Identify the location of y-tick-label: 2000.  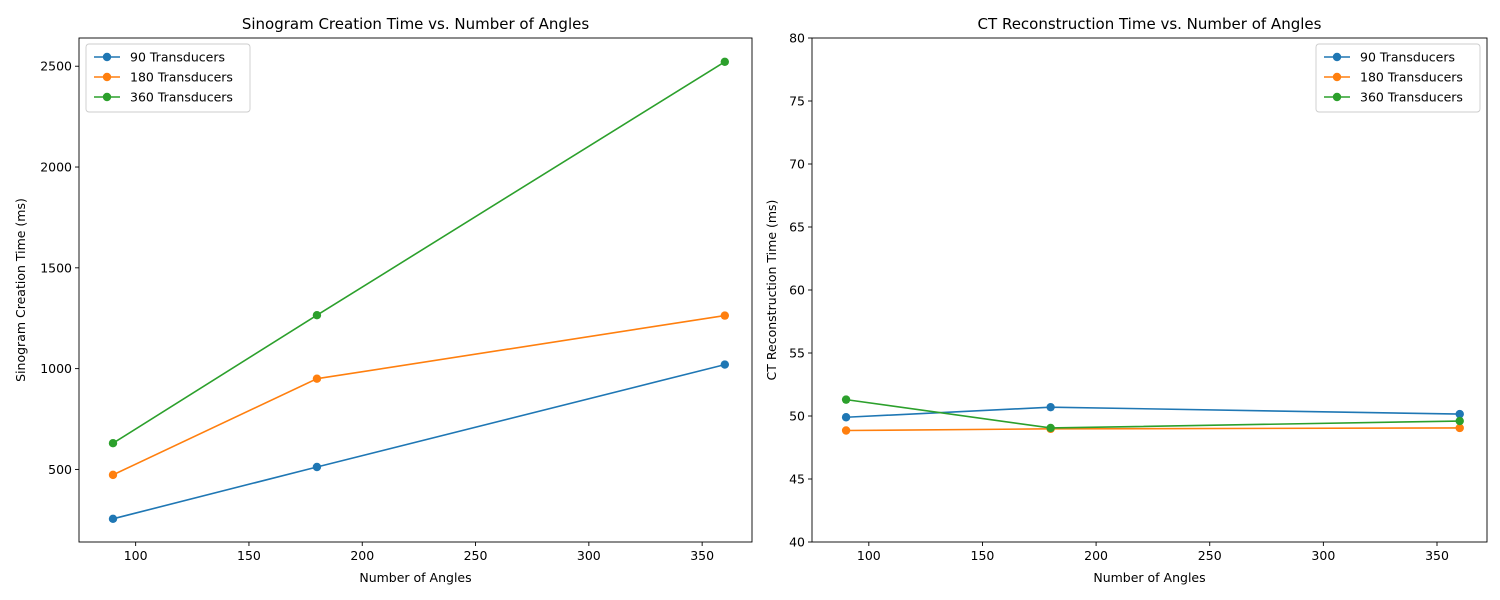
(56, 167).